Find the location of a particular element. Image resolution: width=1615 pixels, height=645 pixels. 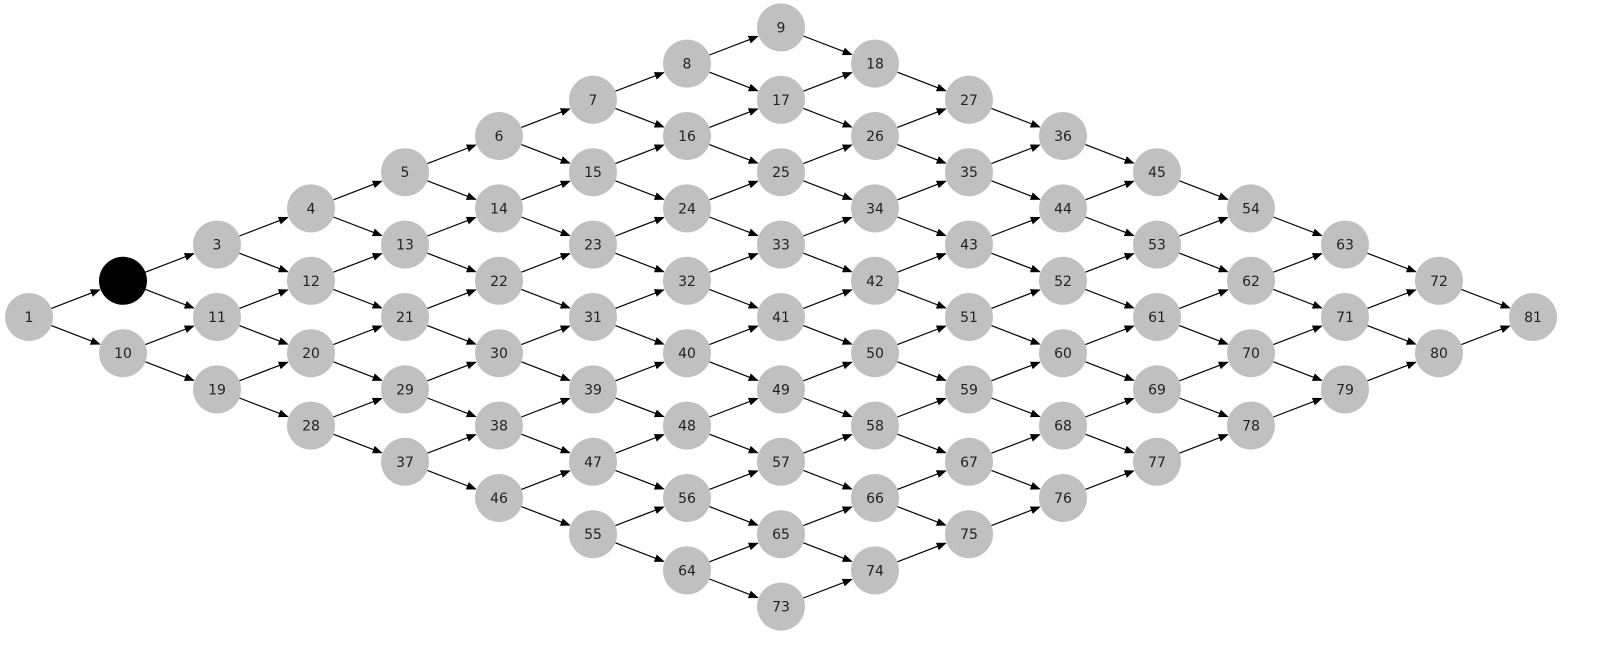

graph-node-49: 49 is located at coordinates (781, 389).